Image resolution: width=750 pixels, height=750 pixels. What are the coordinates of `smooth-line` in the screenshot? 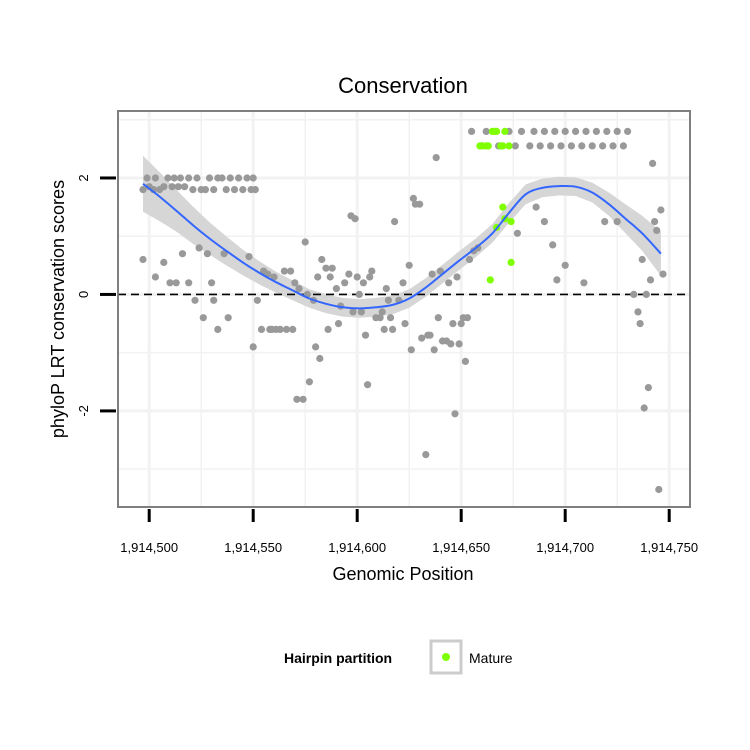 It's located at (402, 246).